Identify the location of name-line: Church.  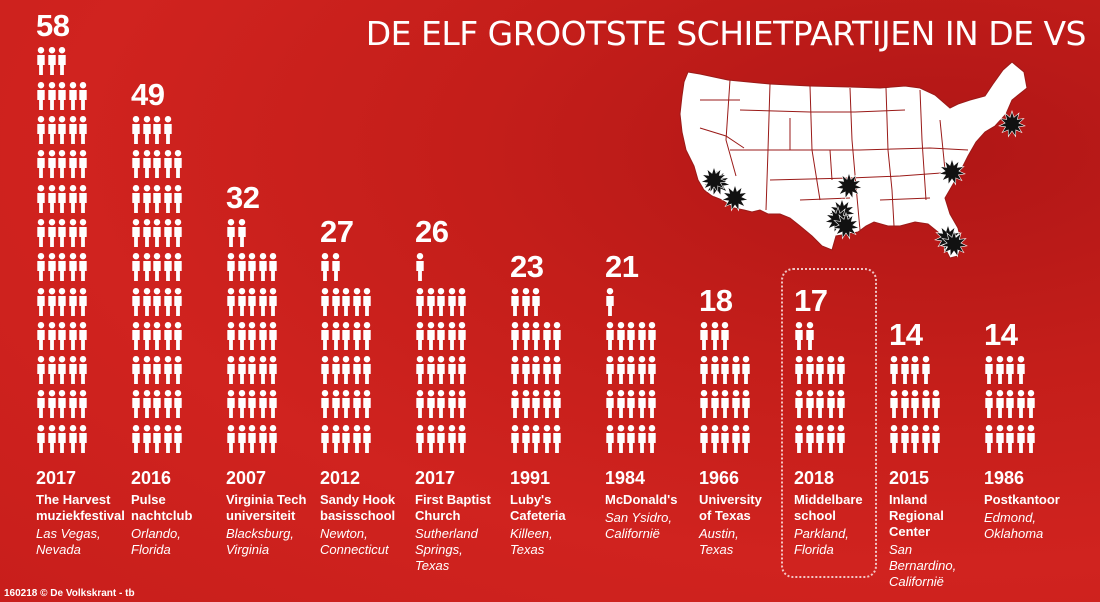
(438, 515).